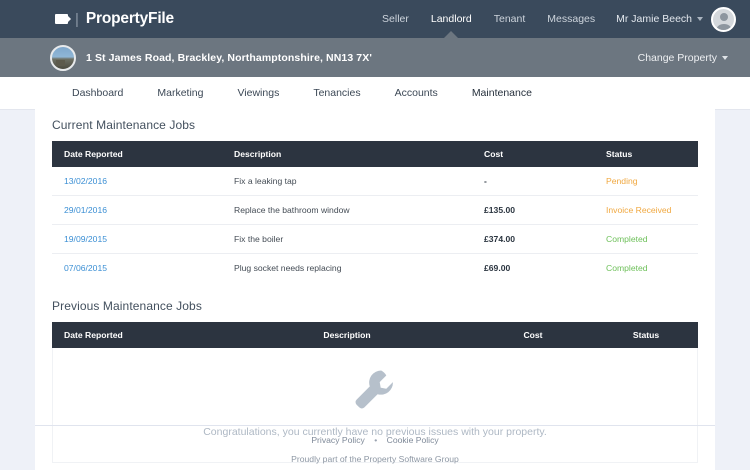  What do you see at coordinates (347, 210) in the screenshot?
I see `cell-description: Replace the bathroom window` at bounding box center [347, 210].